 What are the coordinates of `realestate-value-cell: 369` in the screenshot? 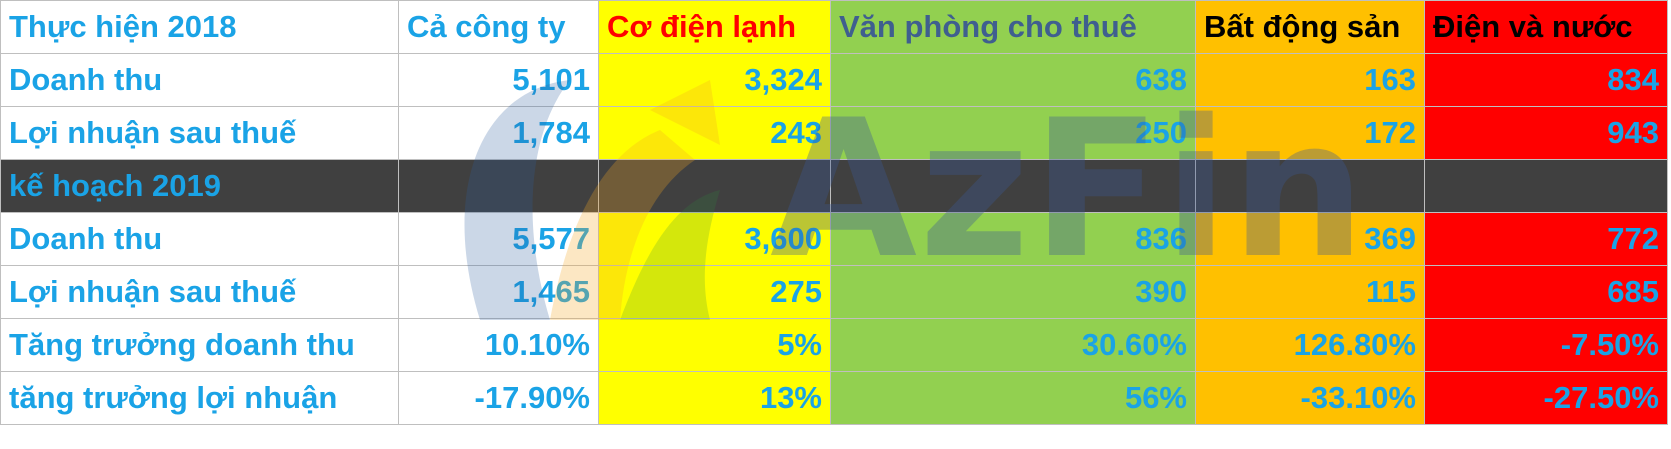 It's located at (1310, 239).